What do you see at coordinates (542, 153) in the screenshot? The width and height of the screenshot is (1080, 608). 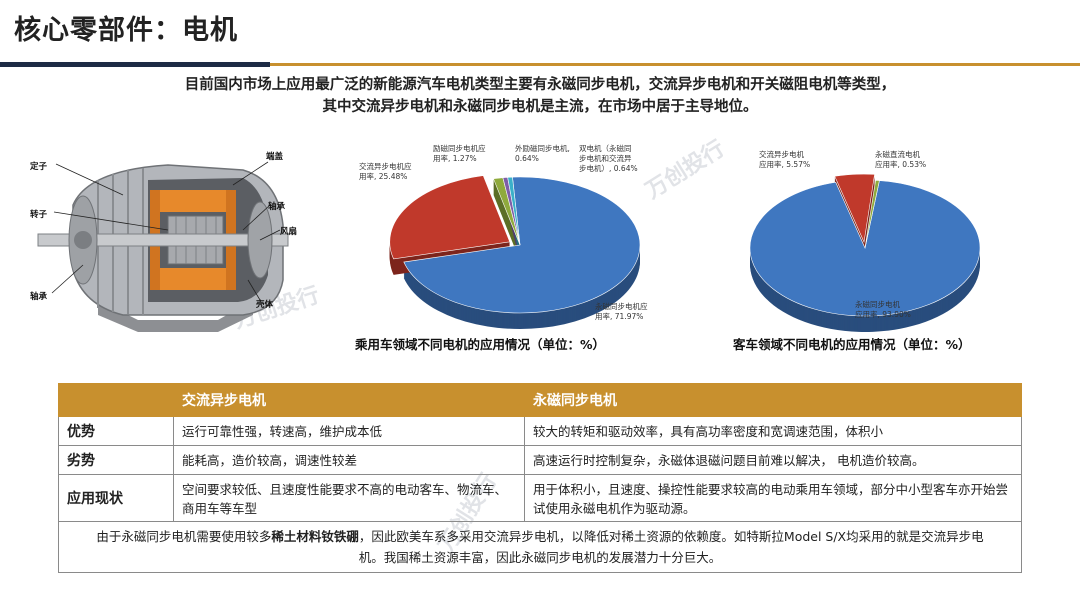 I see `pie1-label-external: 外励磁同步电机, 0.64%` at bounding box center [542, 153].